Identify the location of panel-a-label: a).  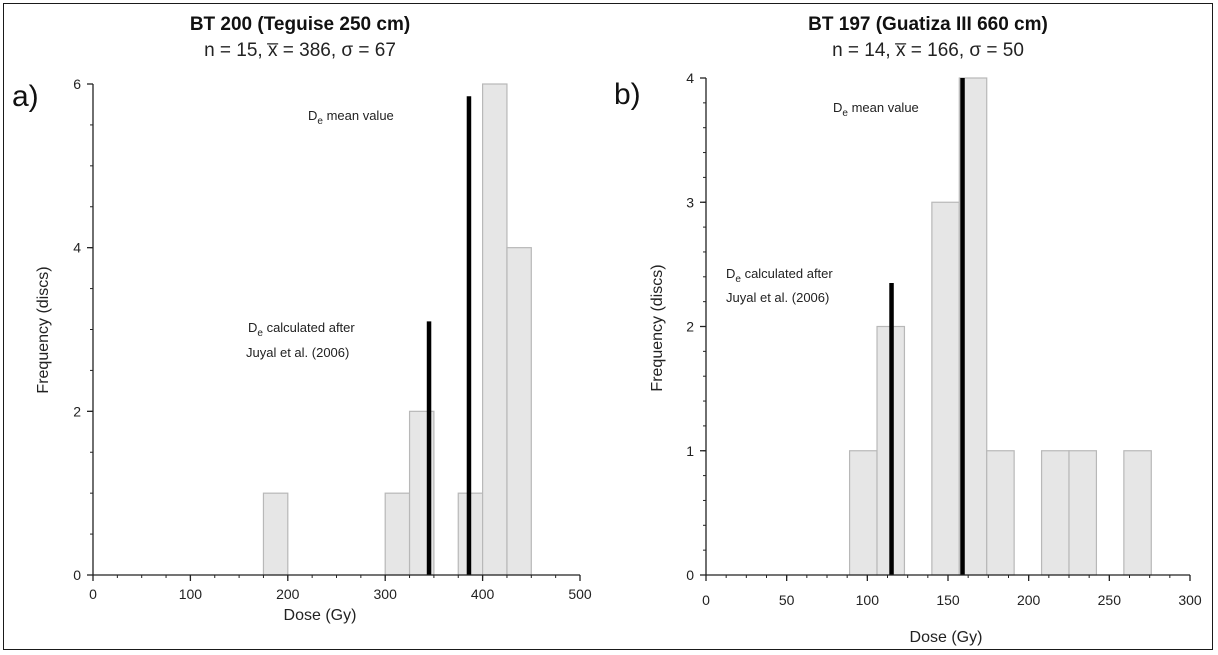
(25, 96).